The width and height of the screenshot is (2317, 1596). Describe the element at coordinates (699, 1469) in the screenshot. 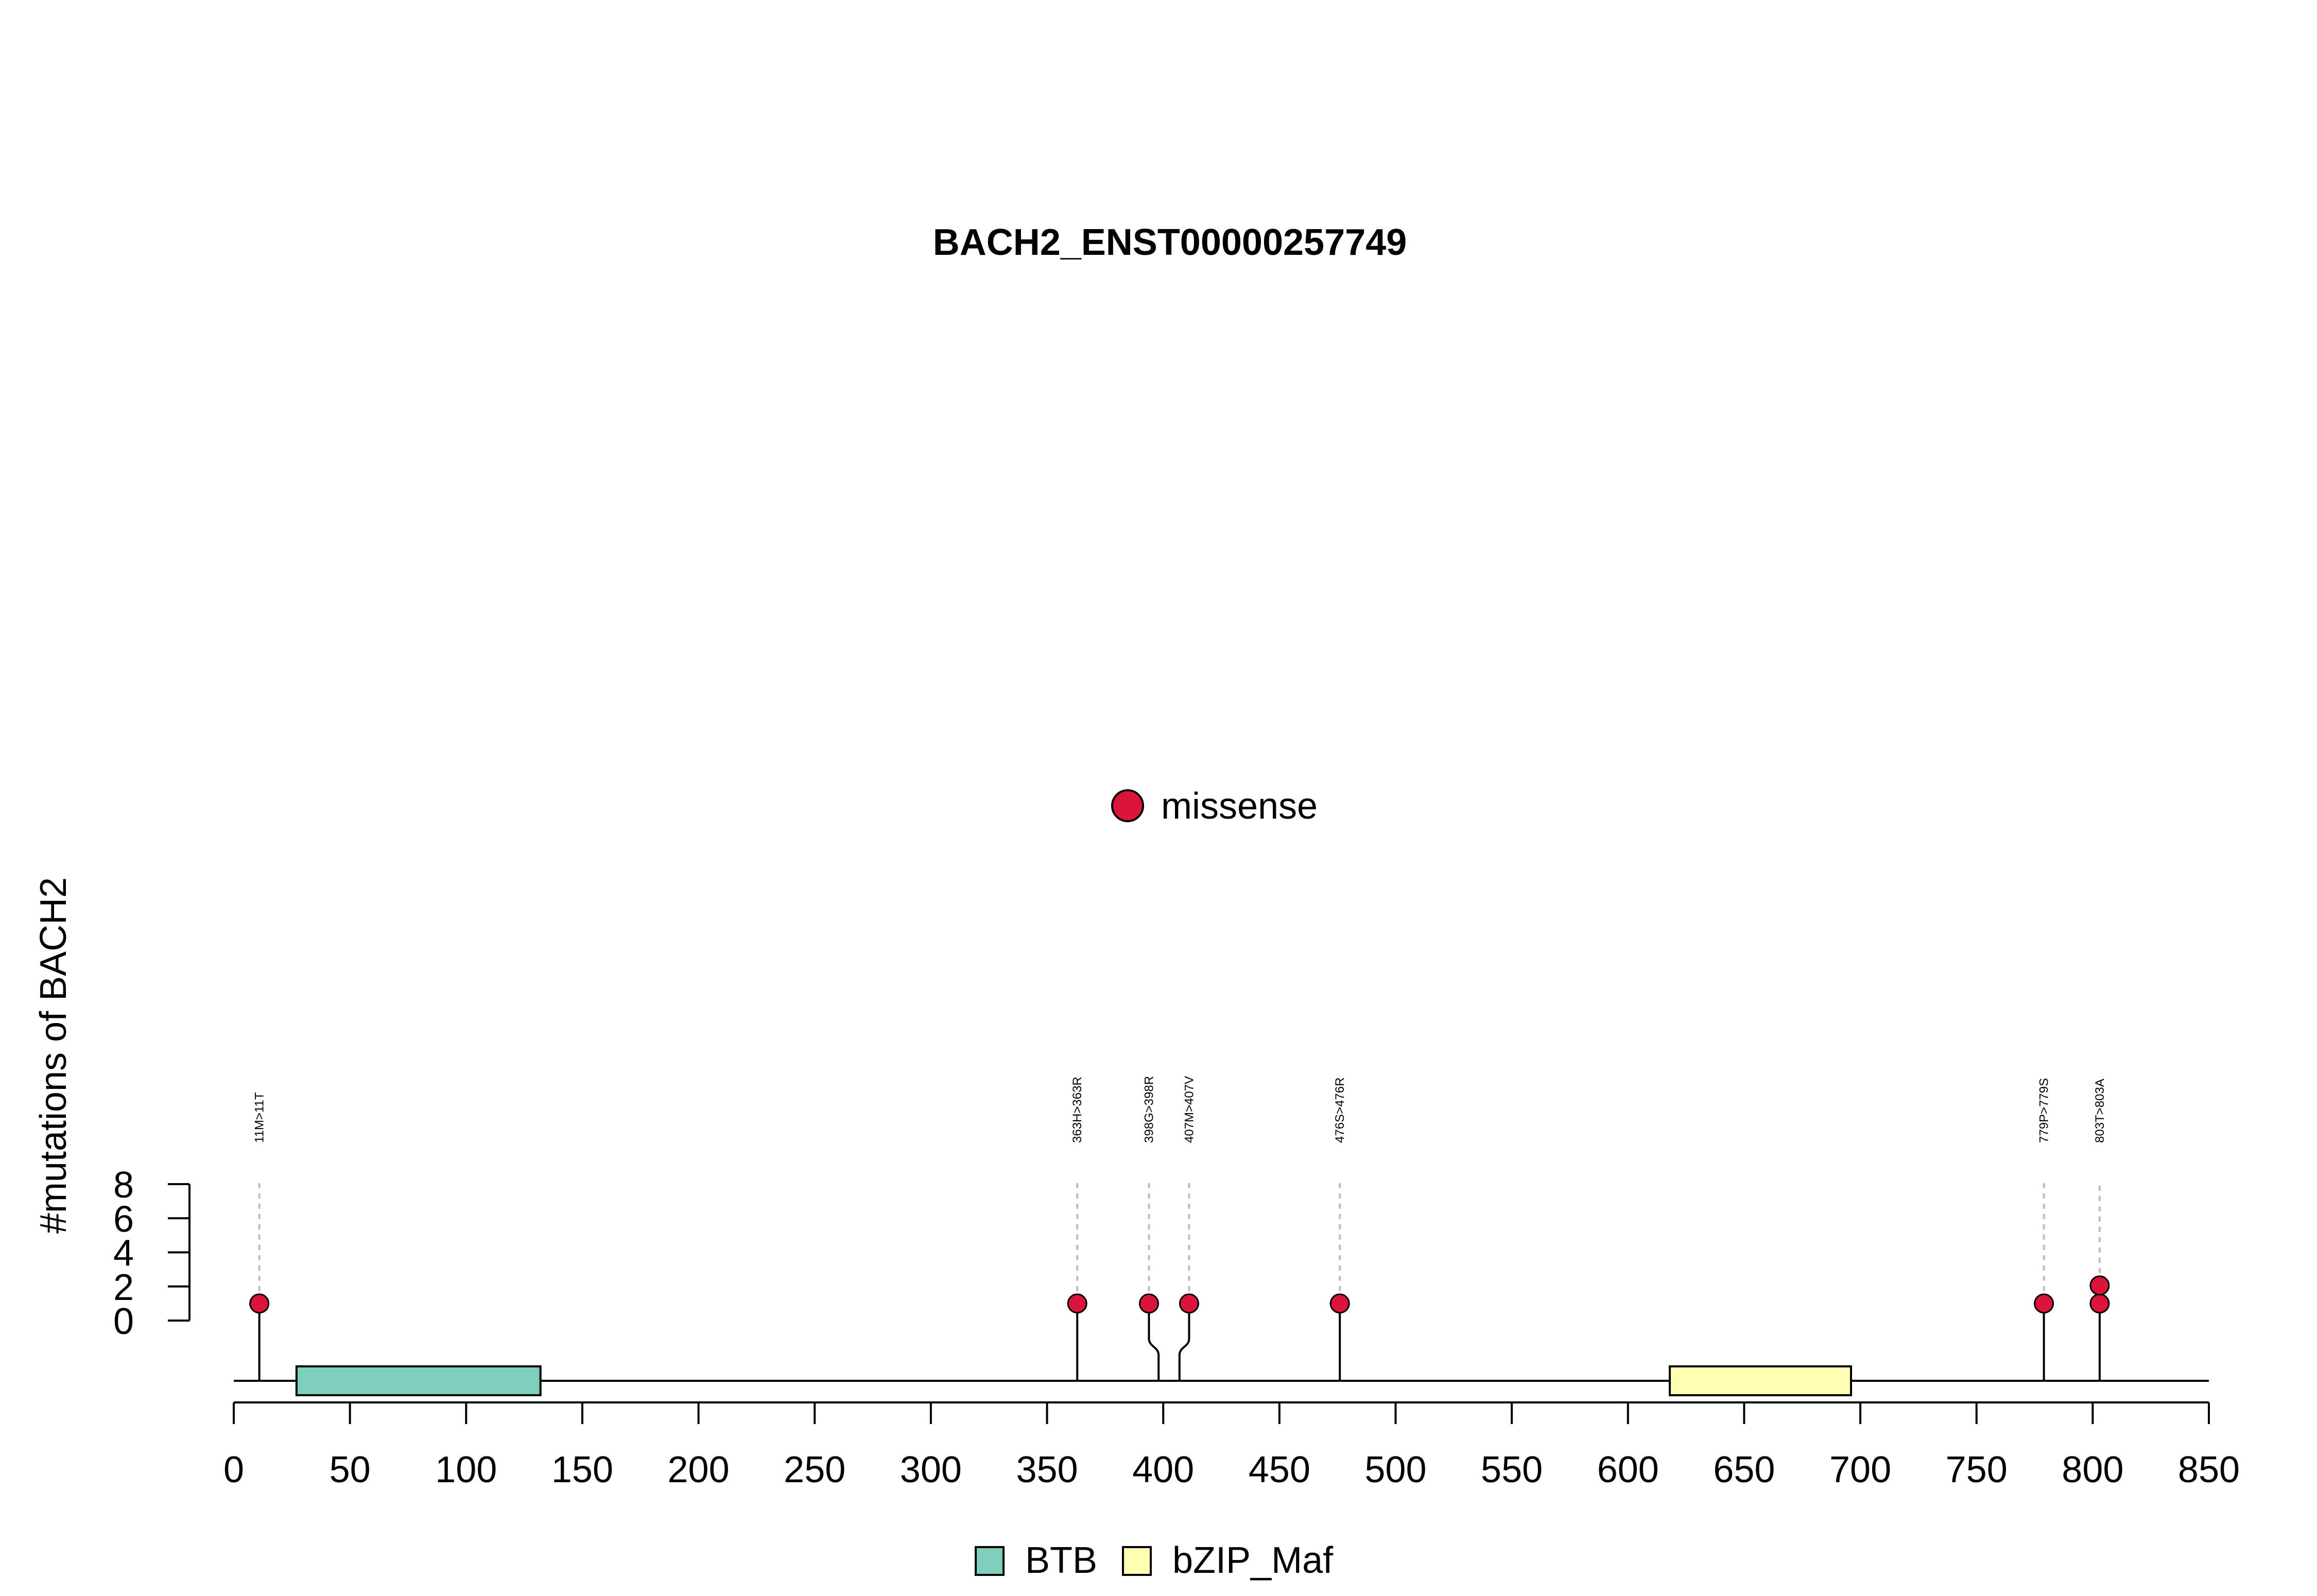

I see `x-tick-label: 200` at that location.